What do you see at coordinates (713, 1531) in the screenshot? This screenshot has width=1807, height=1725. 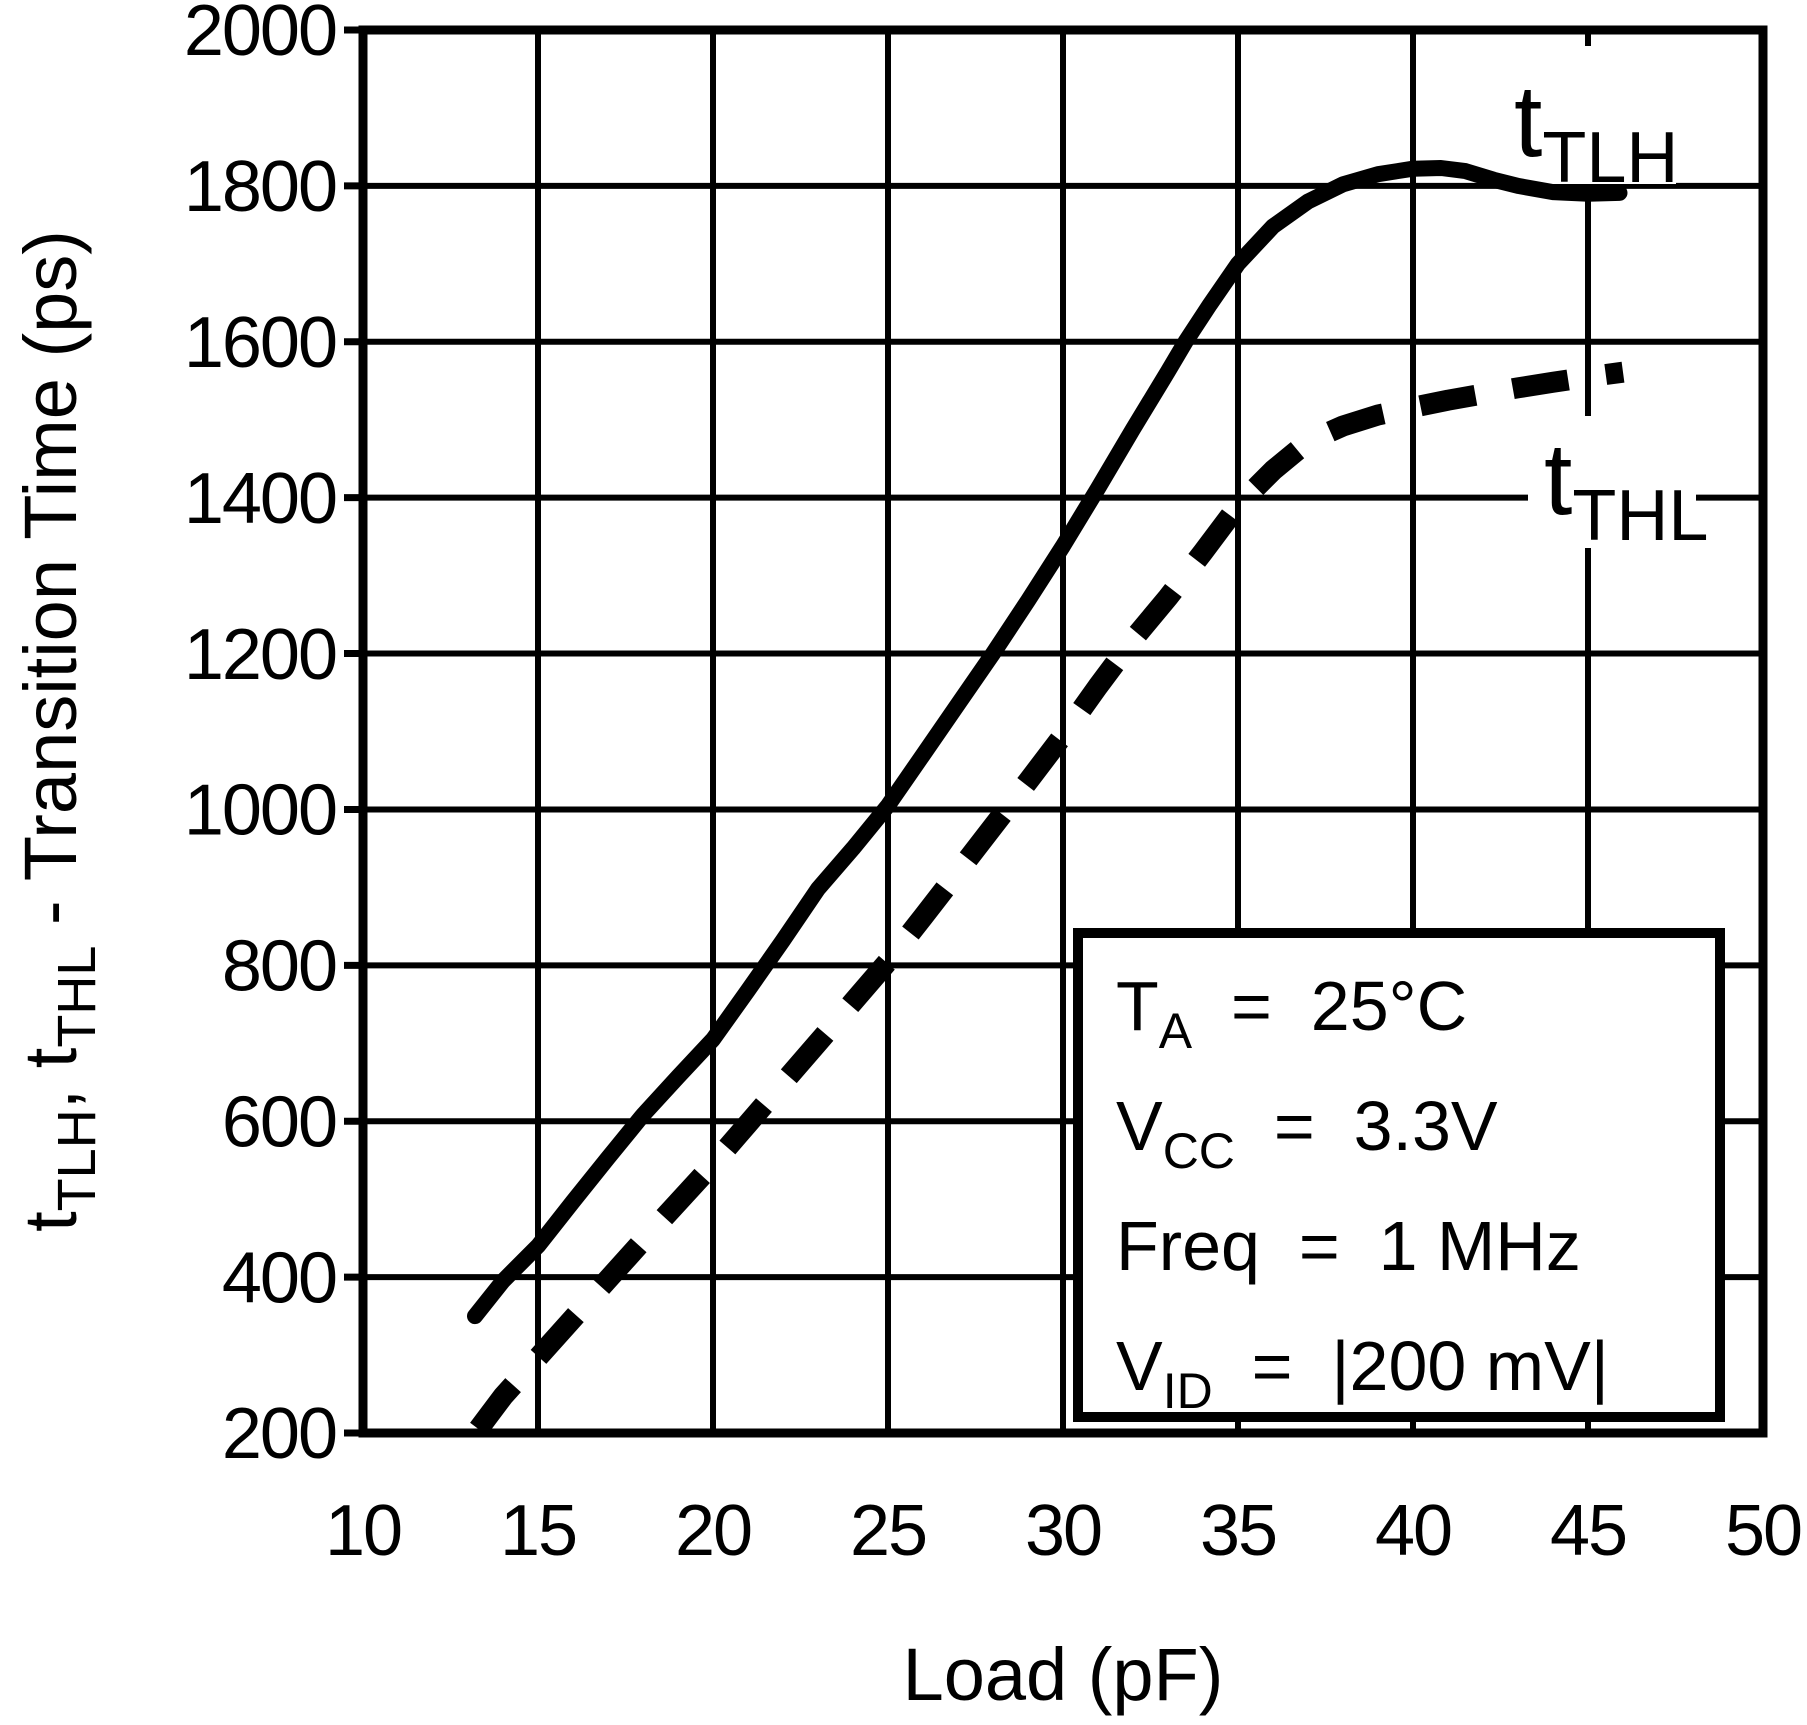 I see `x-tick-label: 20` at bounding box center [713, 1531].